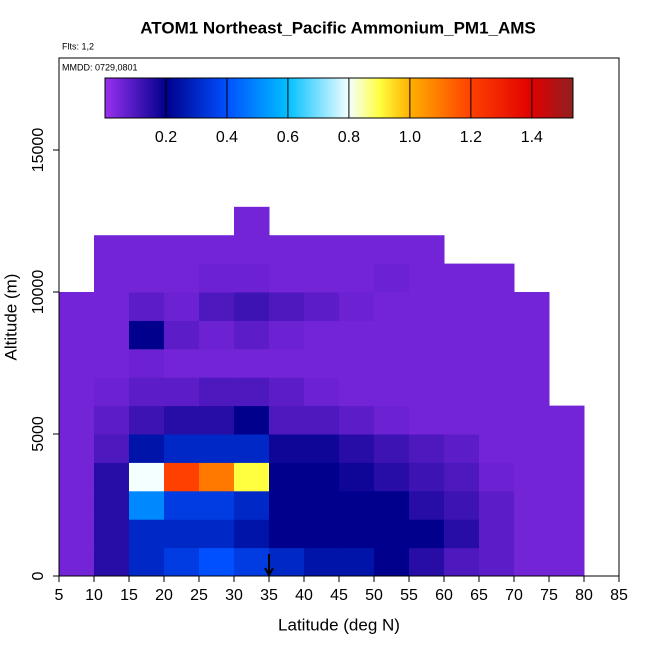 This screenshot has height=655, width=650. Describe the element at coordinates (349, 137) in the screenshot. I see `colorbar-tick-label: 0.8` at that location.